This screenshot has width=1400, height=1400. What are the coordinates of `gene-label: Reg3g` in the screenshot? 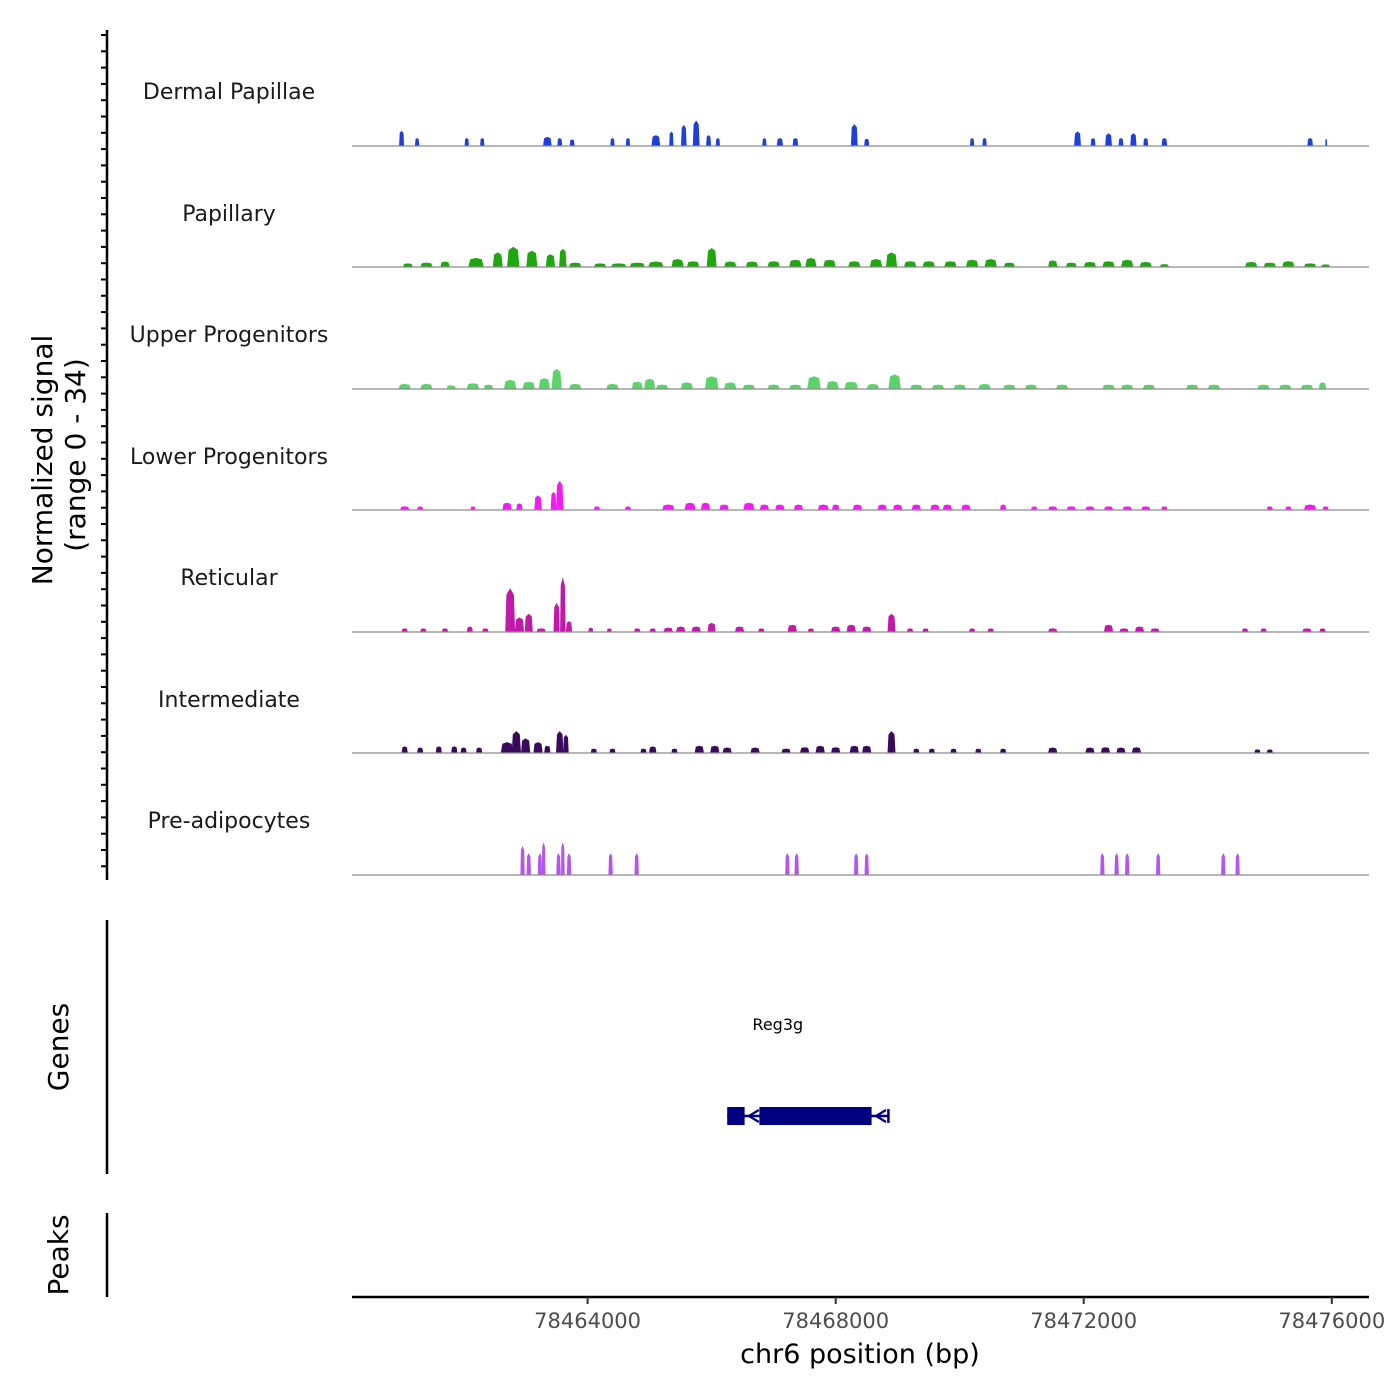 It's located at (777, 1024).